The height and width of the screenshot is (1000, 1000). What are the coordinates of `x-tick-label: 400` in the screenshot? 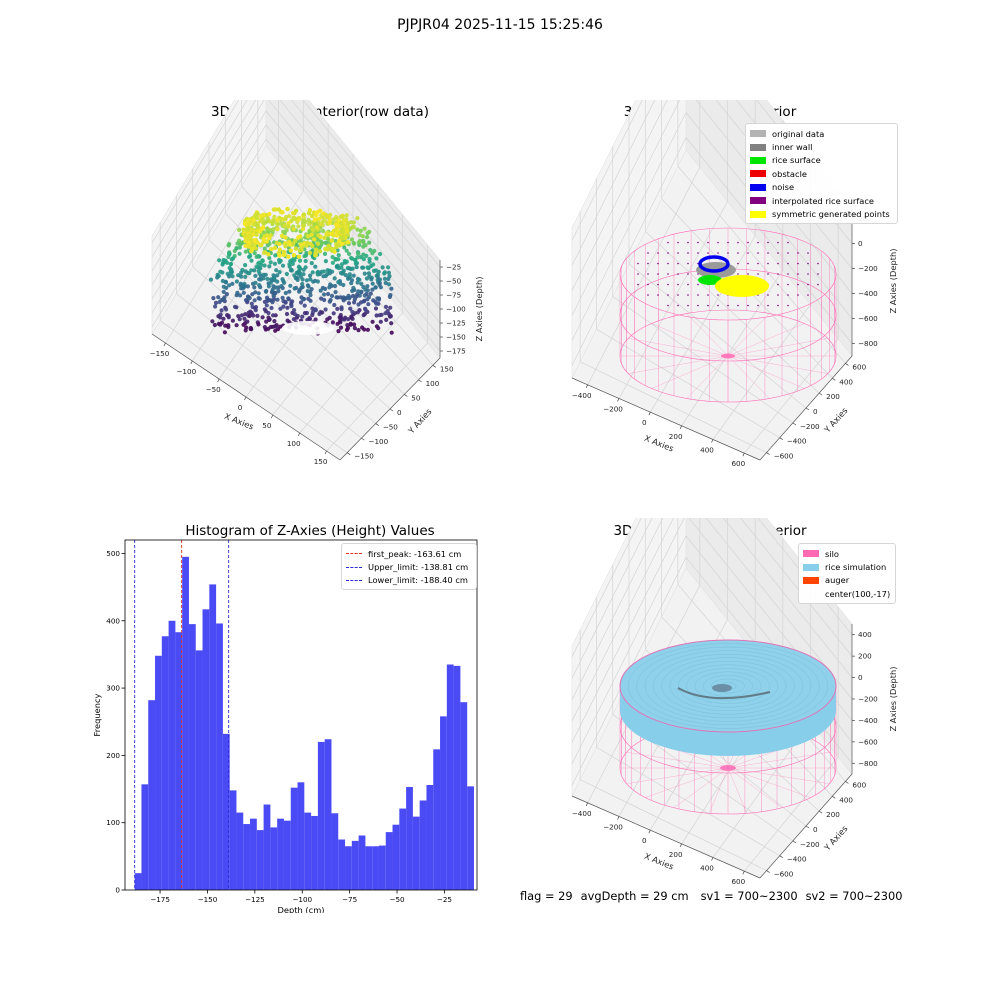 It's located at (707, 450).